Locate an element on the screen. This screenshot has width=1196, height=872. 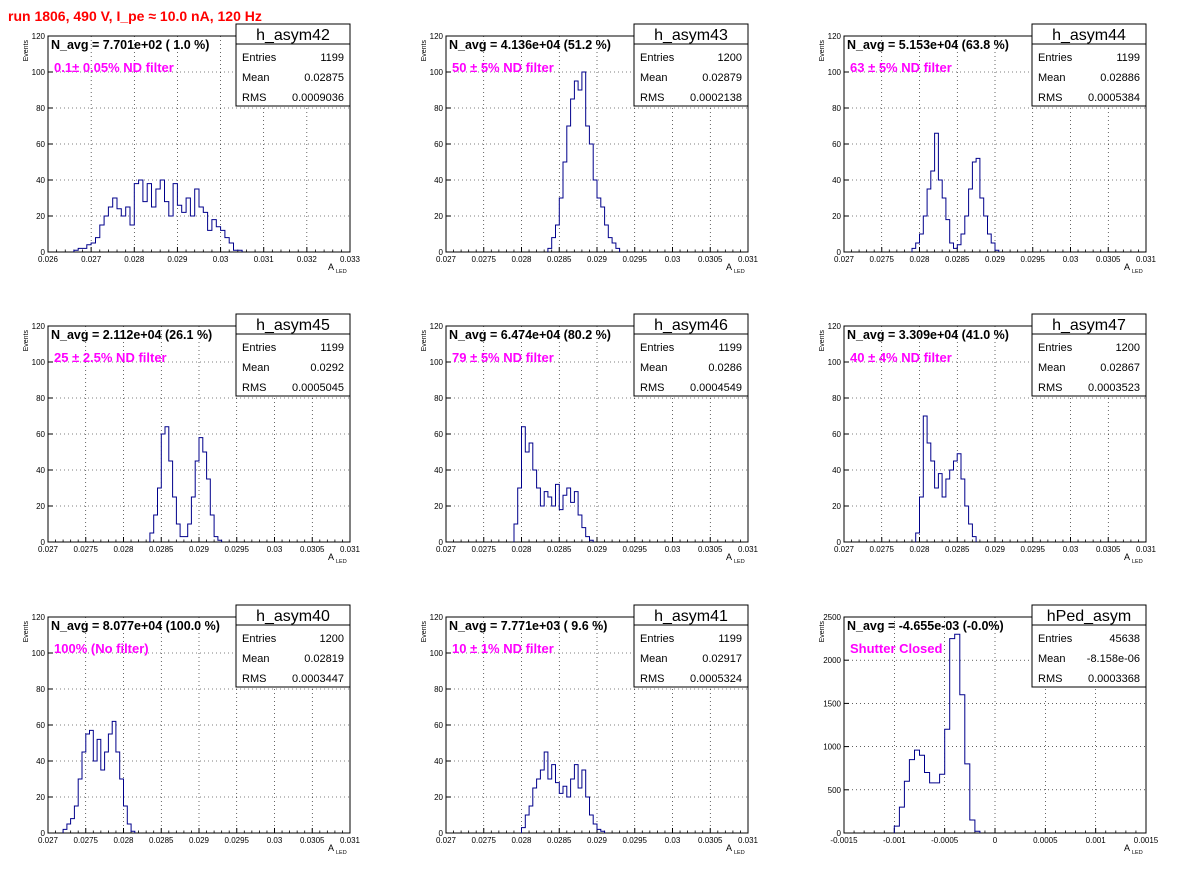
stat-value: 0.0003368 is located at coordinates (1114, 679).